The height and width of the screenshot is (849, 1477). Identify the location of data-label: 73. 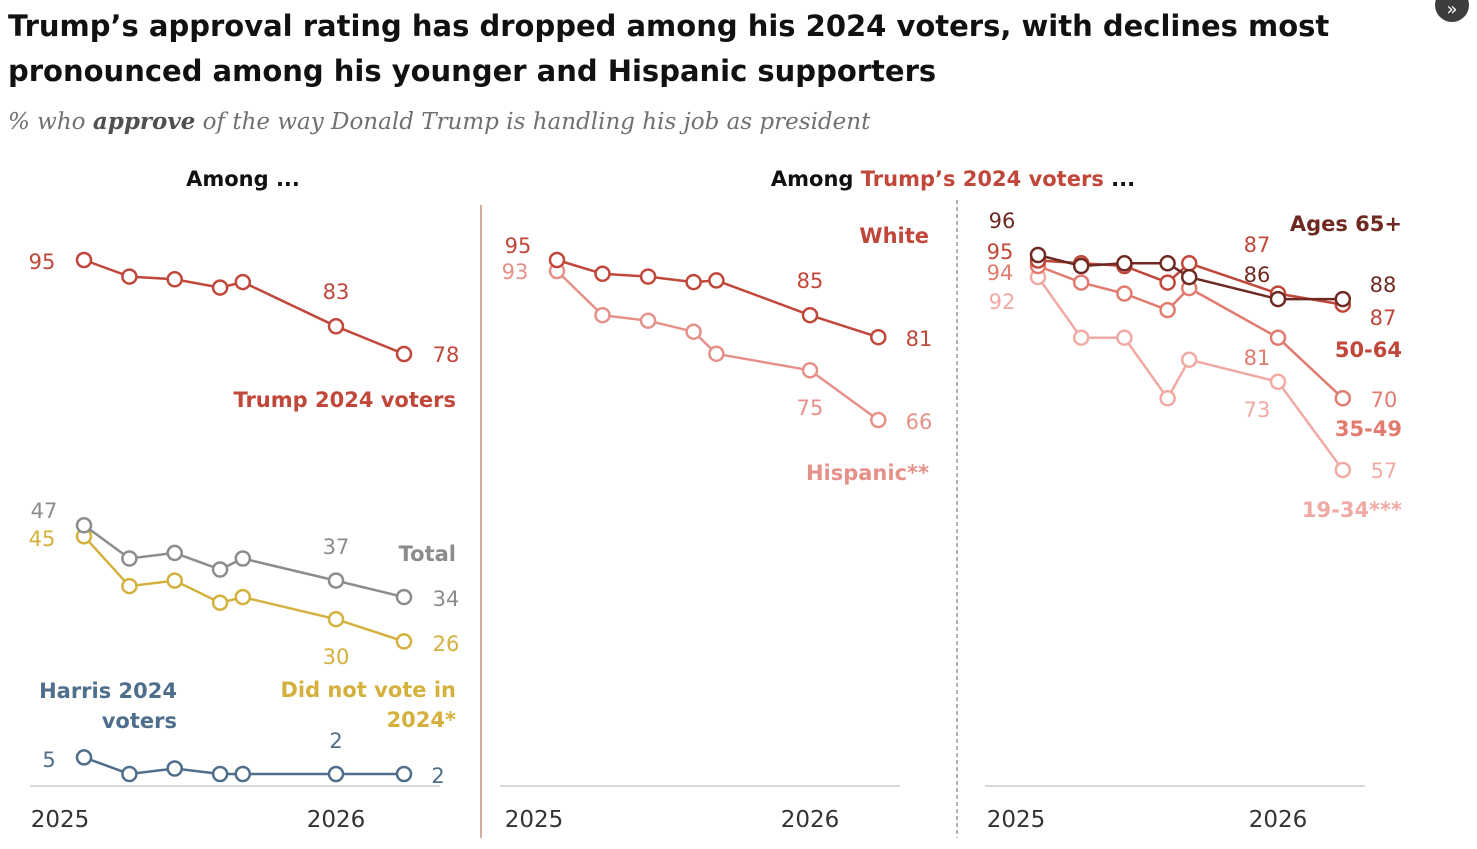
(1257, 410).